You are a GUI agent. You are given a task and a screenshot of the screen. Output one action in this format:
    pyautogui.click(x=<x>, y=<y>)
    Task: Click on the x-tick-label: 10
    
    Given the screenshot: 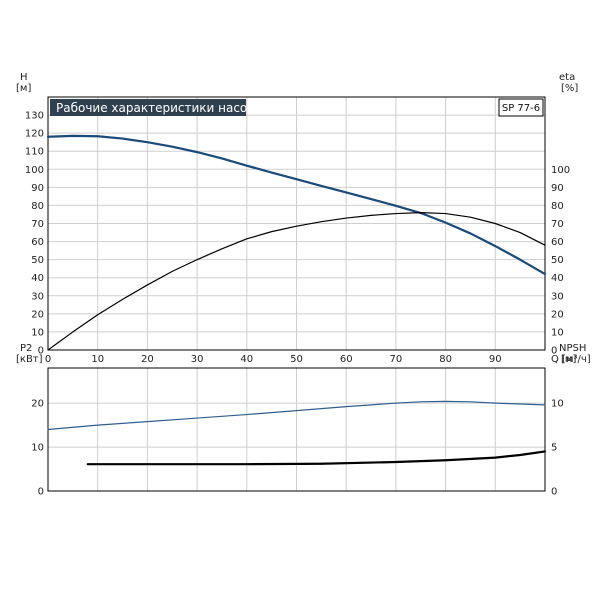 What is the action you would take?
    pyautogui.click(x=97, y=359)
    